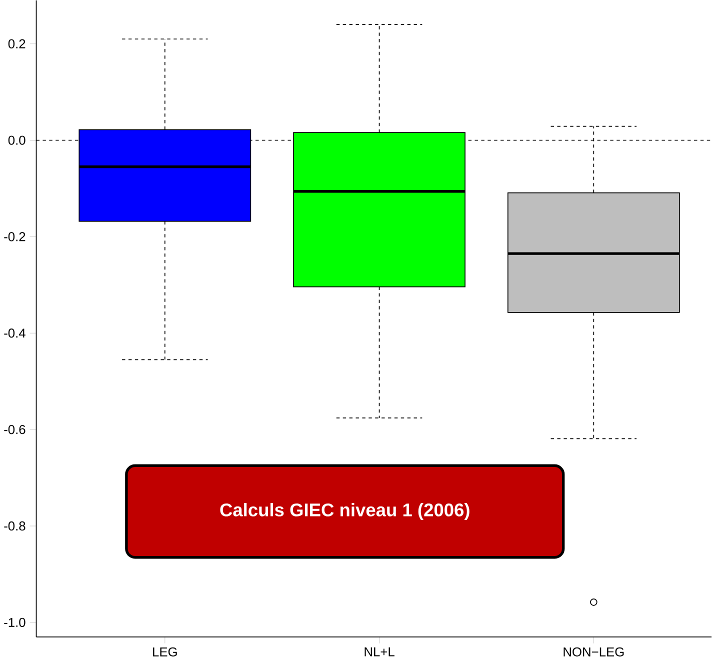 Image resolution: width=712 pixels, height=660 pixels. I want to click on y-tick-label: -0.4, so click(15, 333).